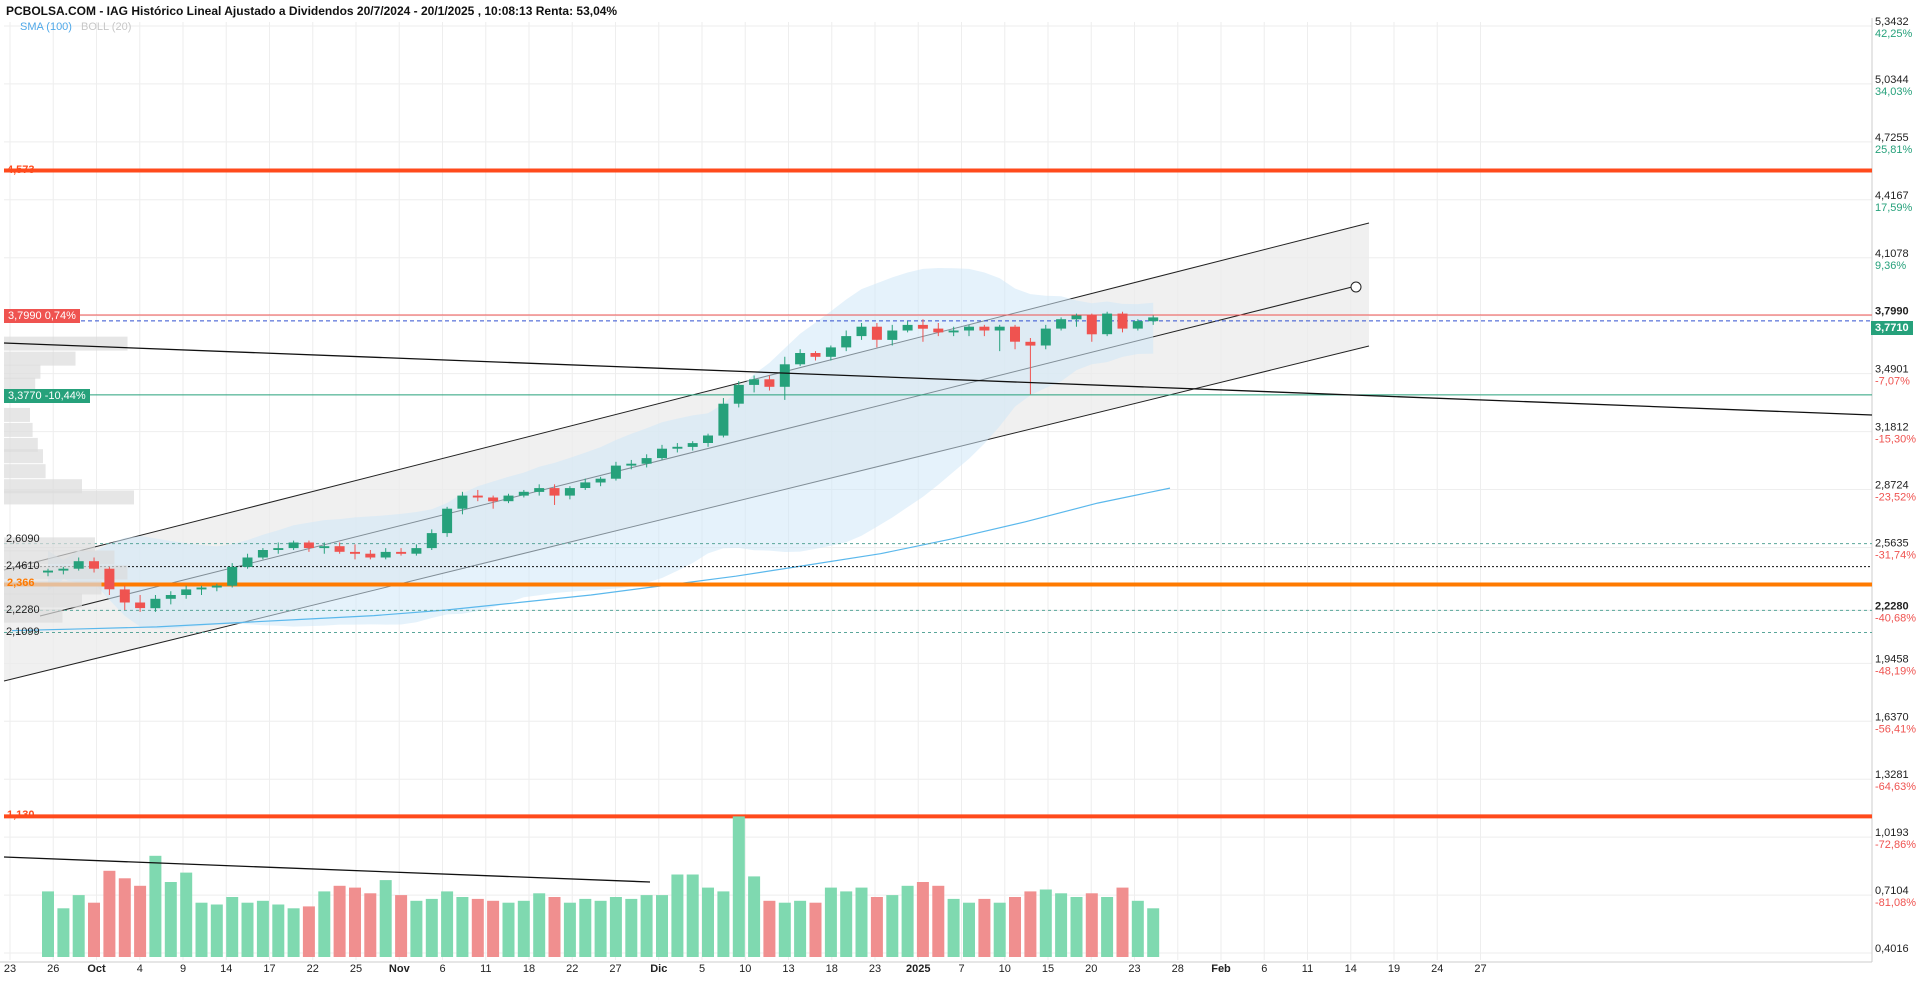 This screenshot has width=1924, height=981. I want to click on price-tick-label: 1,0193, so click(1892, 833).